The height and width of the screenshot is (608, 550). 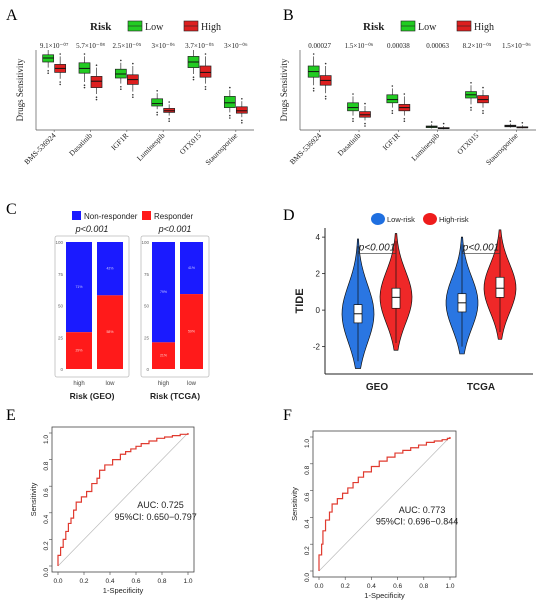 What do you see at coordinates (477, 46) in the screenshot?
I see `panel-b-pvalue: 8.2×10⁻⁰⁵` at bounding box center [477, 46].